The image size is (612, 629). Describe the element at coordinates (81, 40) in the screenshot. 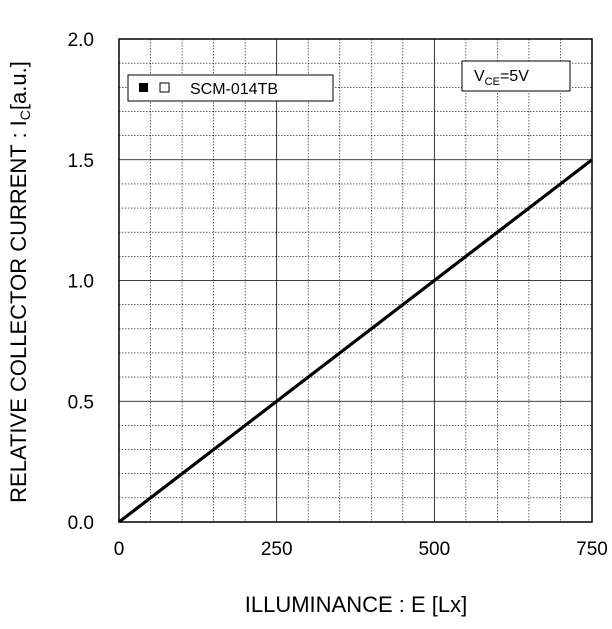

I see `y-tick-label: 2.0` at that location.